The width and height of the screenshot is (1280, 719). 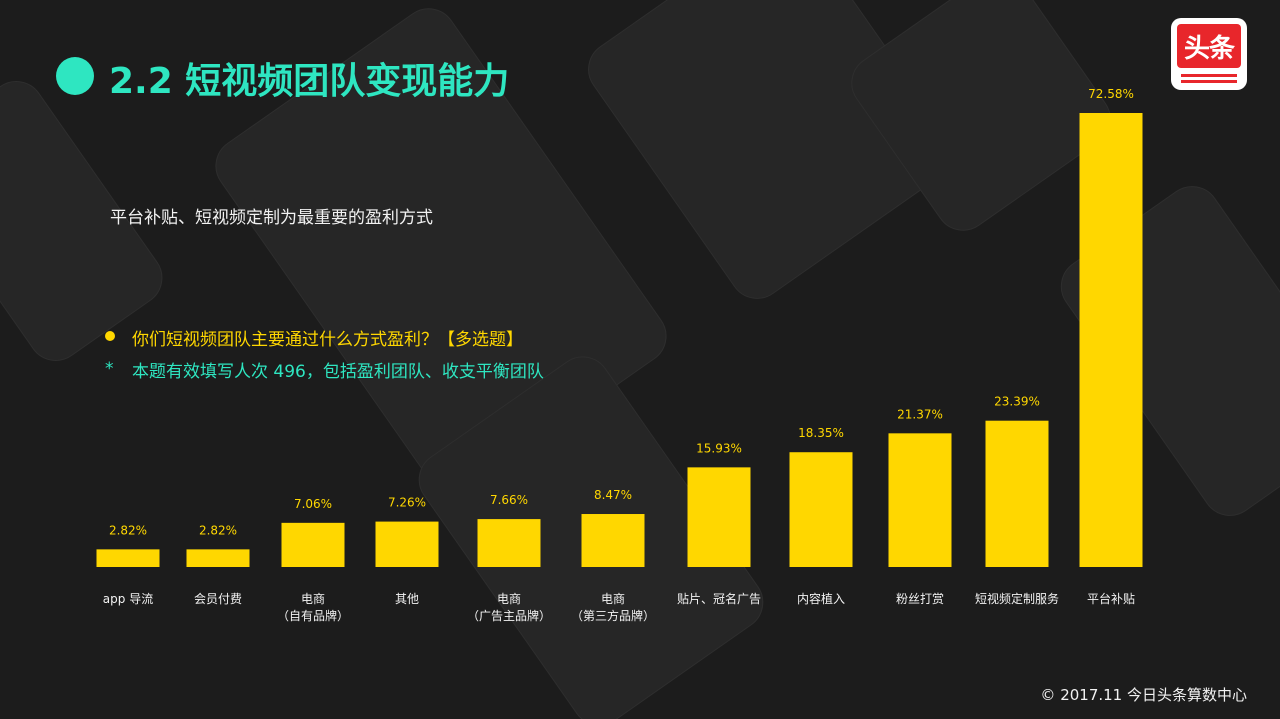 What do you see at coordinates (327, 340) in the screenshot?
I see `survey-question: 你们短视频团队主要通过什么方式盈利？【多选题】` at bounding box center [327, 340].